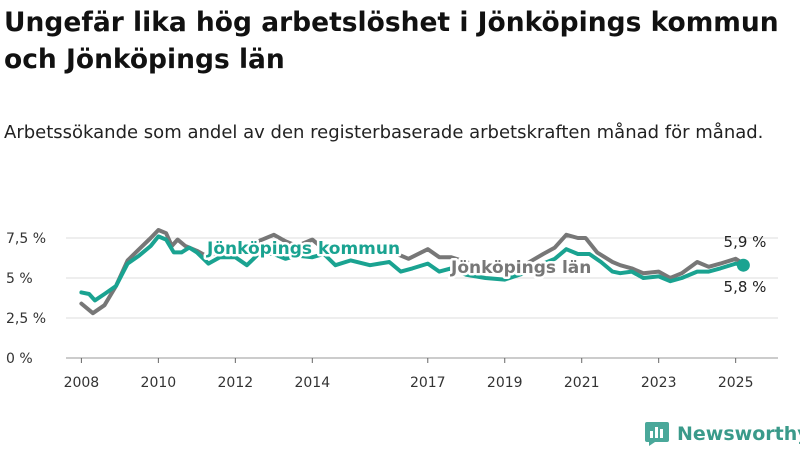 The image size is (800, 450). Describe the element at coordinates (582, 383) in the screenshot. I see `x-tick-label: 2021` at that location.